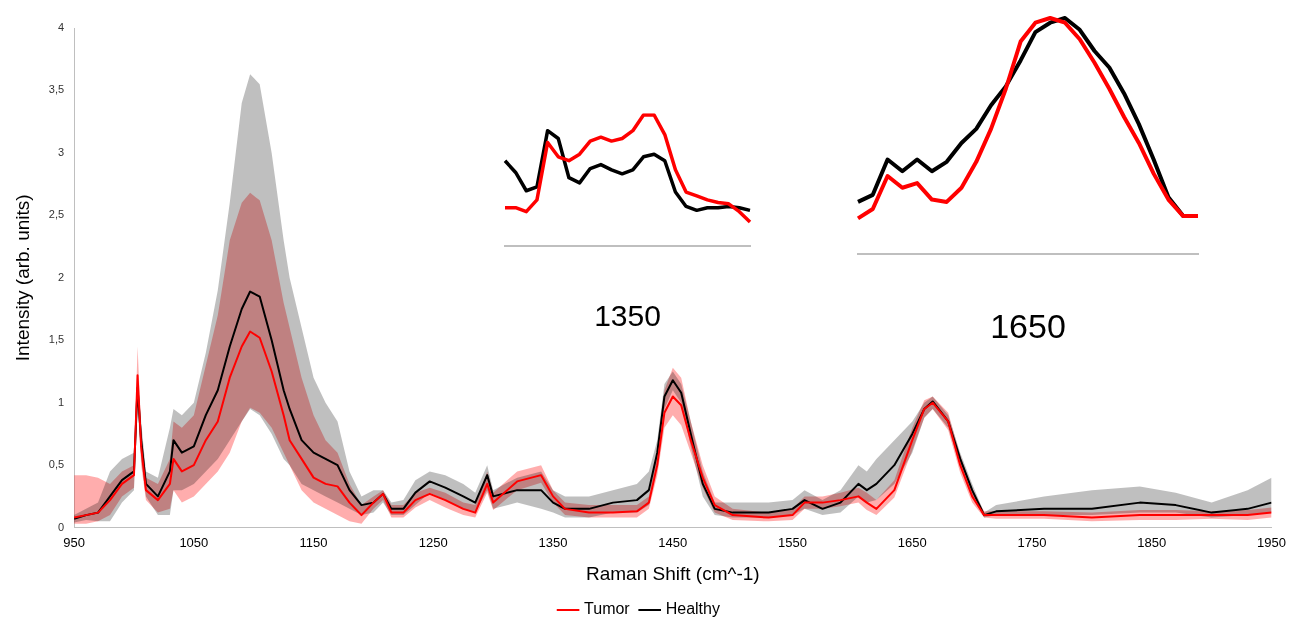 The image size is (1294, 638). Describe the element at coordinates (56, 214) in the screenshot. I see `y-tick-label: 2,5` at that location.